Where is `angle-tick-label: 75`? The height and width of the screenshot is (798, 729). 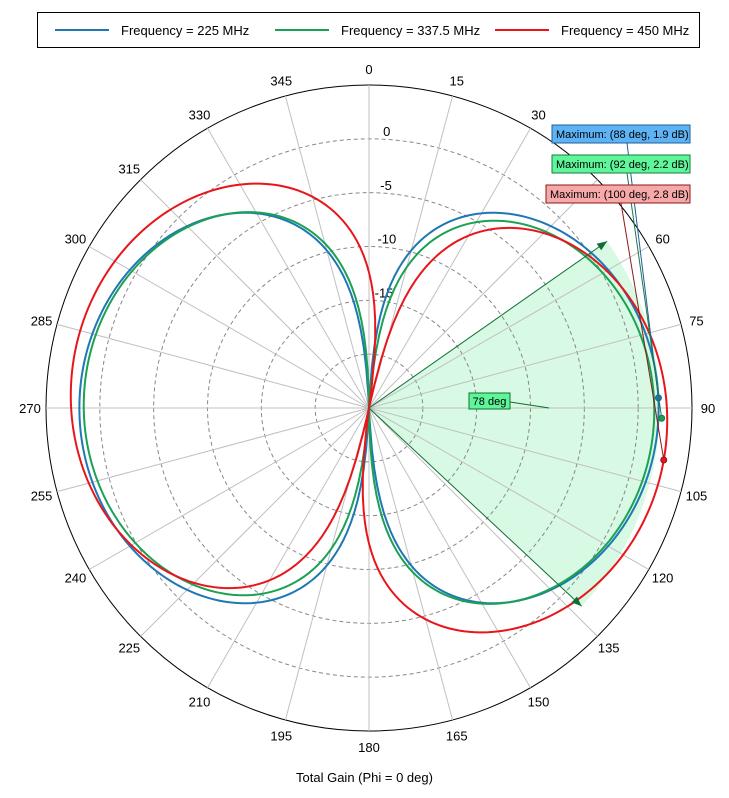
angle-tick-label: 75 is located at coordinates (696, 320).